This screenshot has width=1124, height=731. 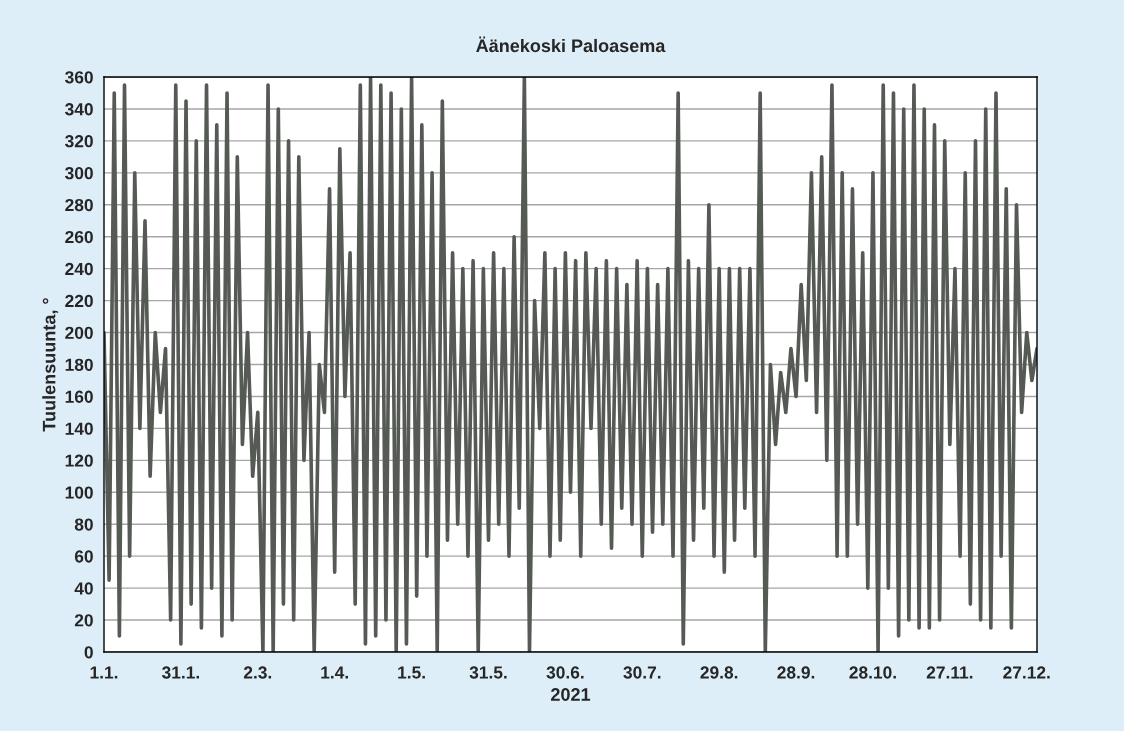 What do you see at coordinates (79, 237) in the screenshot?
I see `y-tick-label: 260` at bounding box center [79, 237].